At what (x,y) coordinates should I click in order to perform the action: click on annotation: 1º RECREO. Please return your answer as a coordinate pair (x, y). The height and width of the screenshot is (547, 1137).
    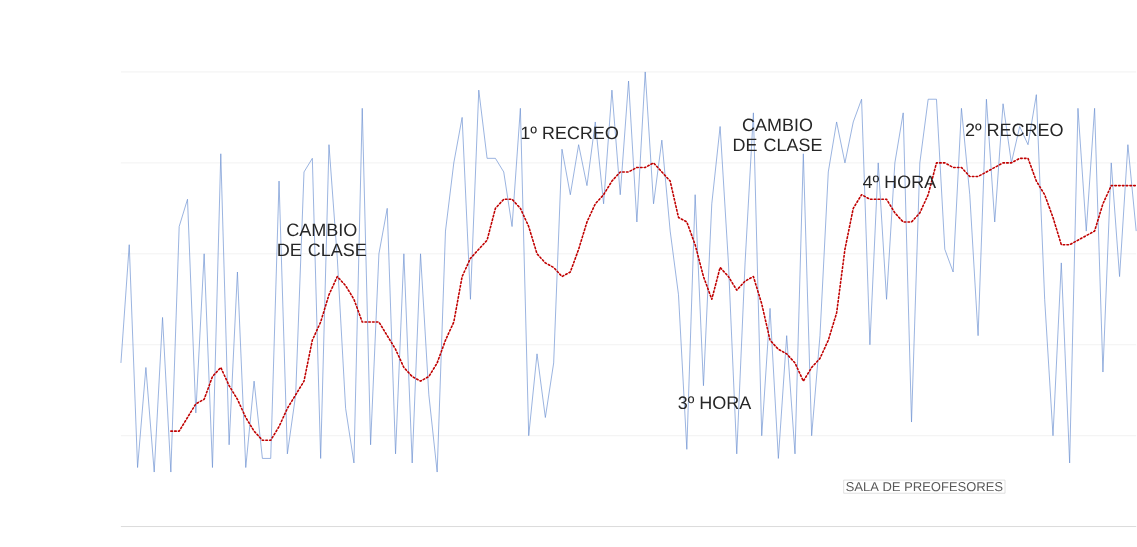
    Looking at the image, I should click on (569, 133).